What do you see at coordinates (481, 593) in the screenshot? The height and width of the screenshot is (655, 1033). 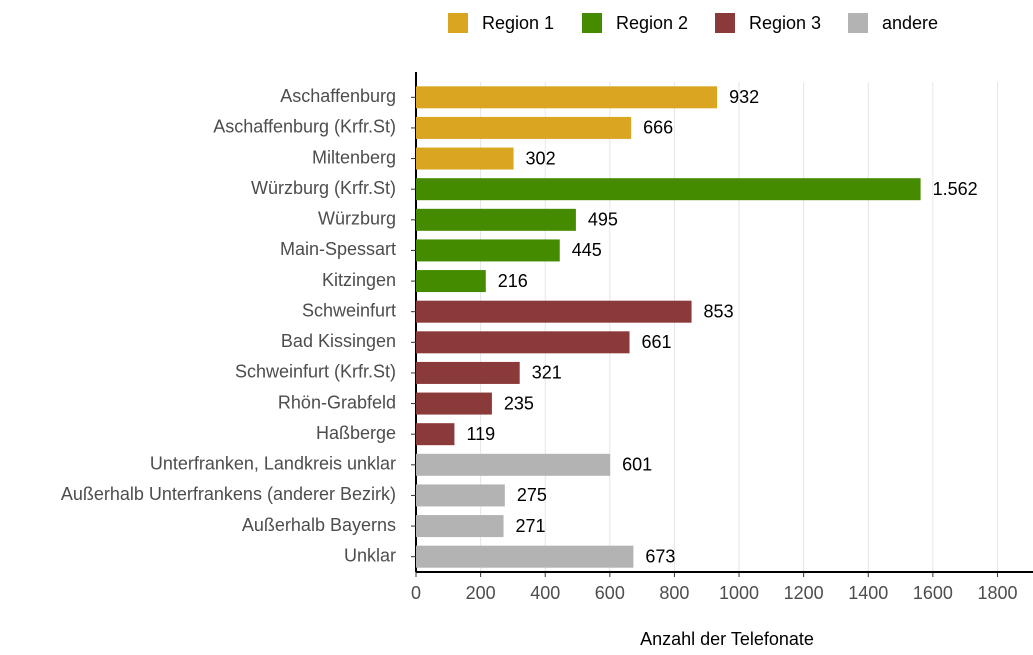 I see `x-tick-label: 200` at bounding box center [481, 593].